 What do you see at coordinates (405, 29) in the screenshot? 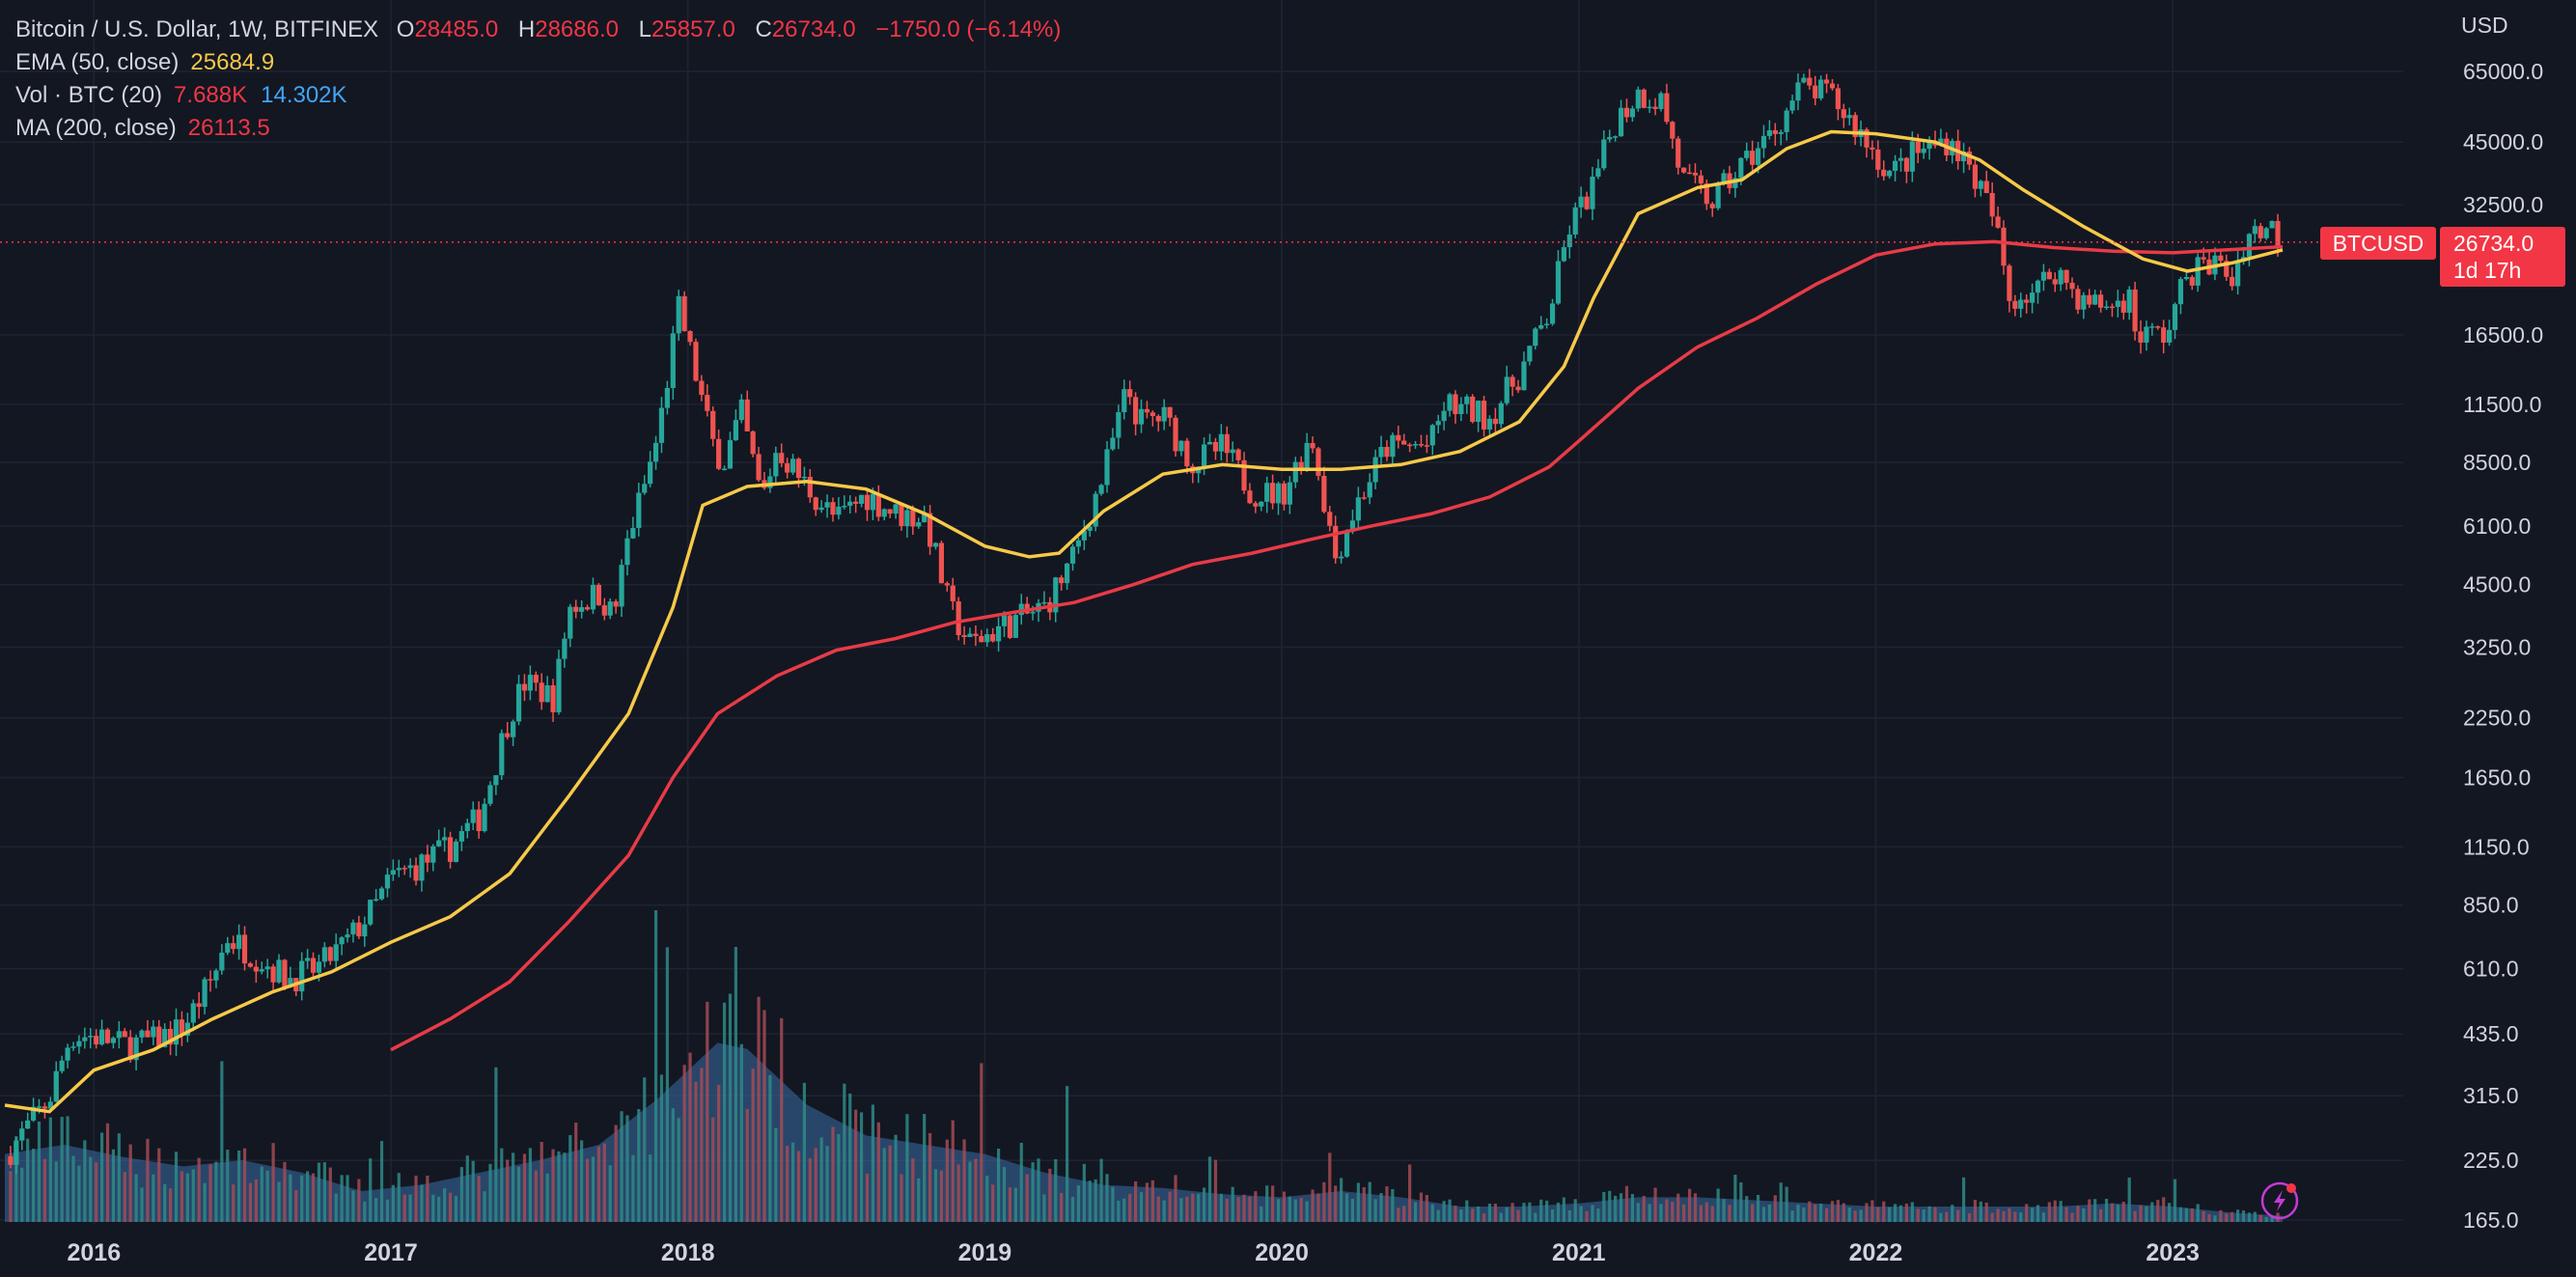
I see `open-label: O` at bounding box center [405, 29].